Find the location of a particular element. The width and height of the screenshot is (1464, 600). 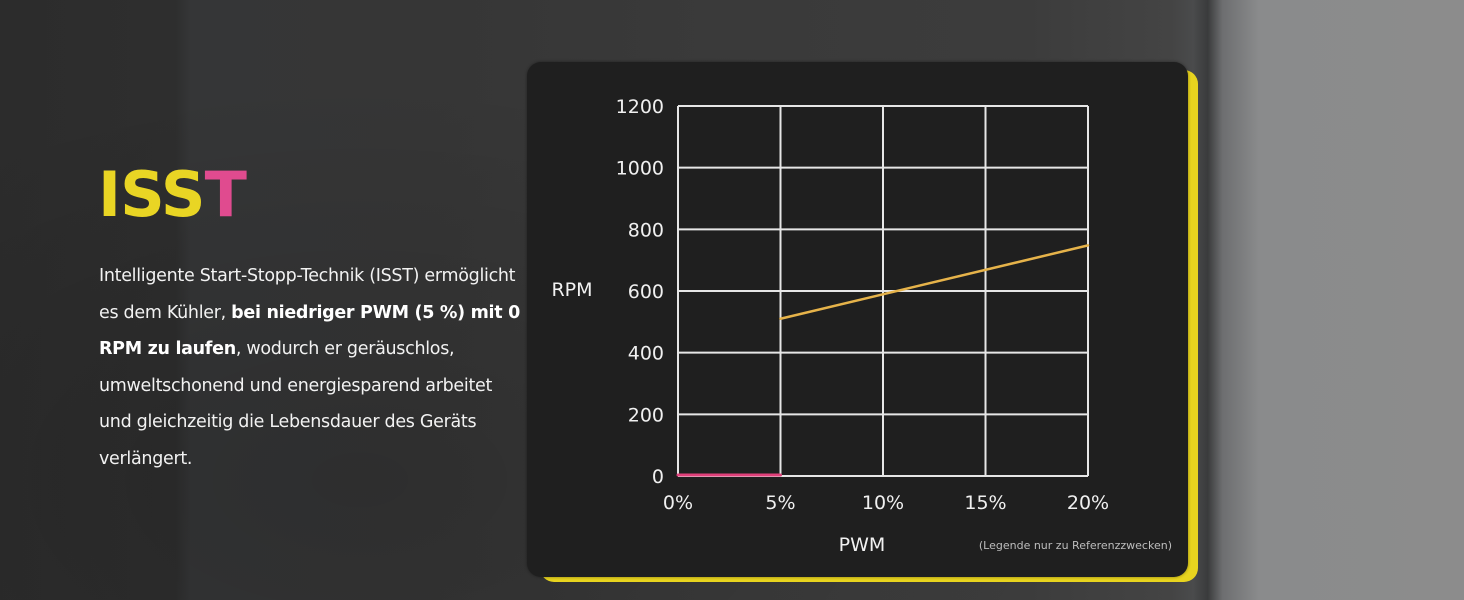

y-tick-label: 600 is located at coordinates (646, 292).